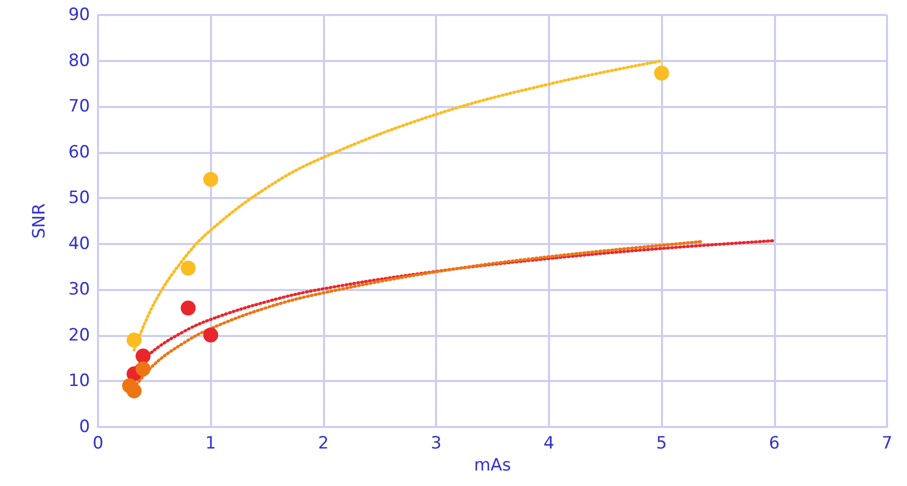  I want to click on x-tick-label: 7, so click(887, 444).